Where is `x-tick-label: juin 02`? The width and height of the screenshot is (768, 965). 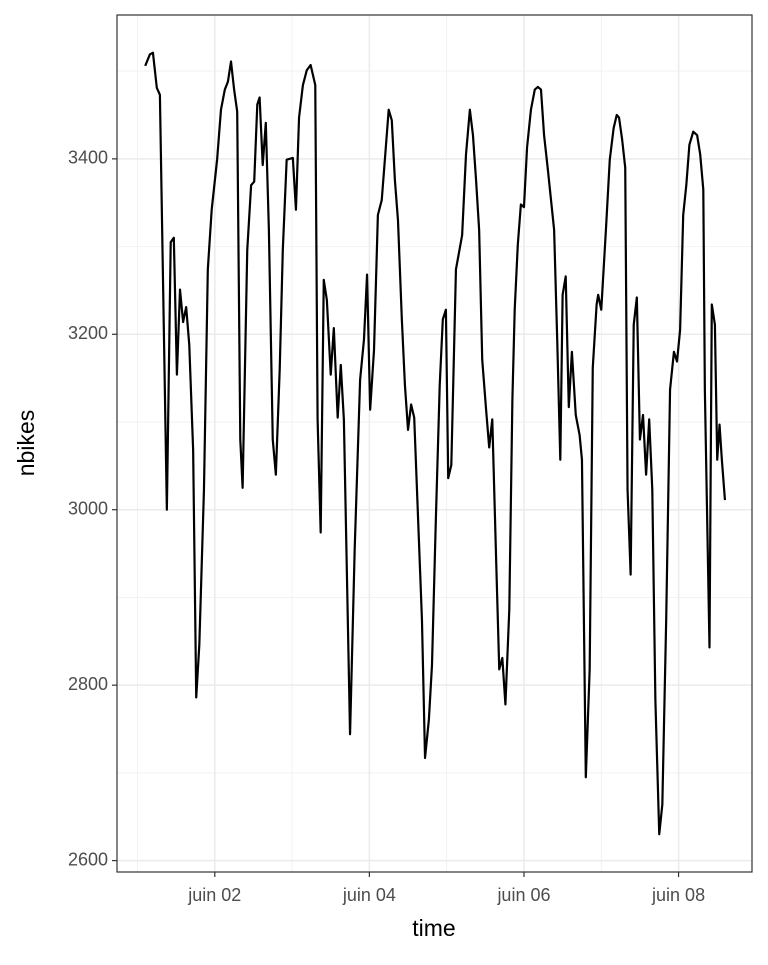
x-tick-label: juin 02 is located at coordinates (214, 895).